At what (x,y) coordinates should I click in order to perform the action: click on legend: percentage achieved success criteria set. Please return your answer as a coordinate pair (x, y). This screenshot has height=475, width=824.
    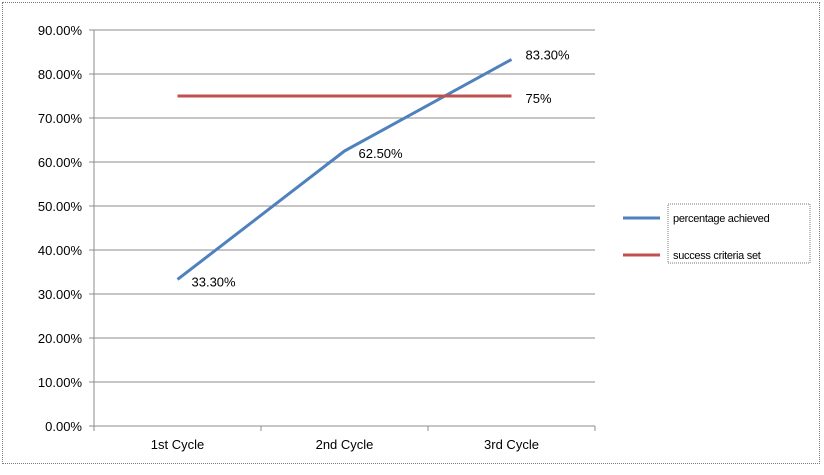
    Looking at the image, I should click on (717, 233).